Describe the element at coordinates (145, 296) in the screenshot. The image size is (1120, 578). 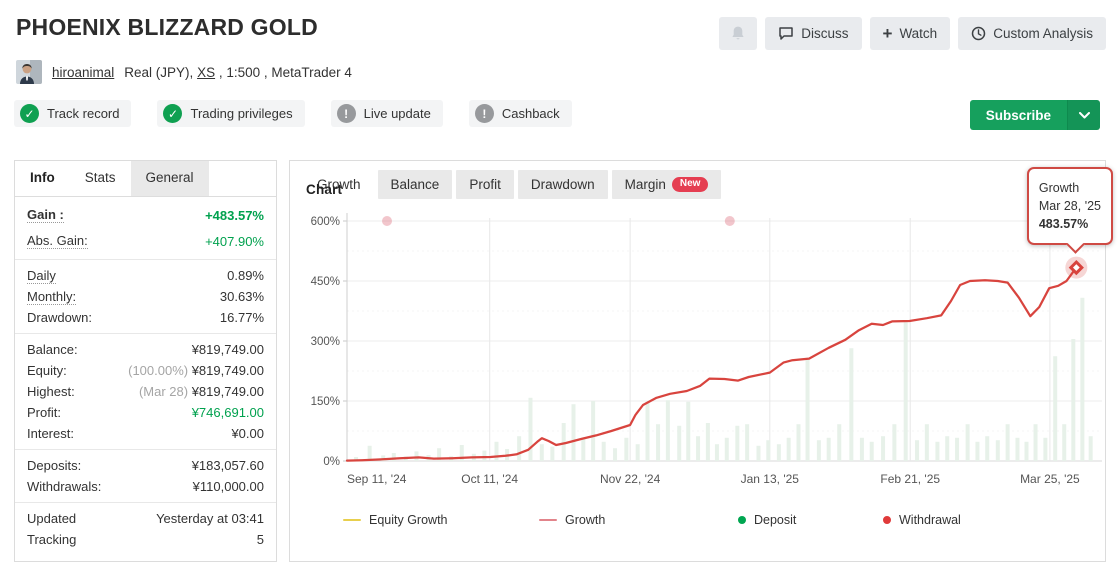
I see `stat-group: Daily 0.89% Monthly: 30.63% Drawdown: 16.77%` at that location.